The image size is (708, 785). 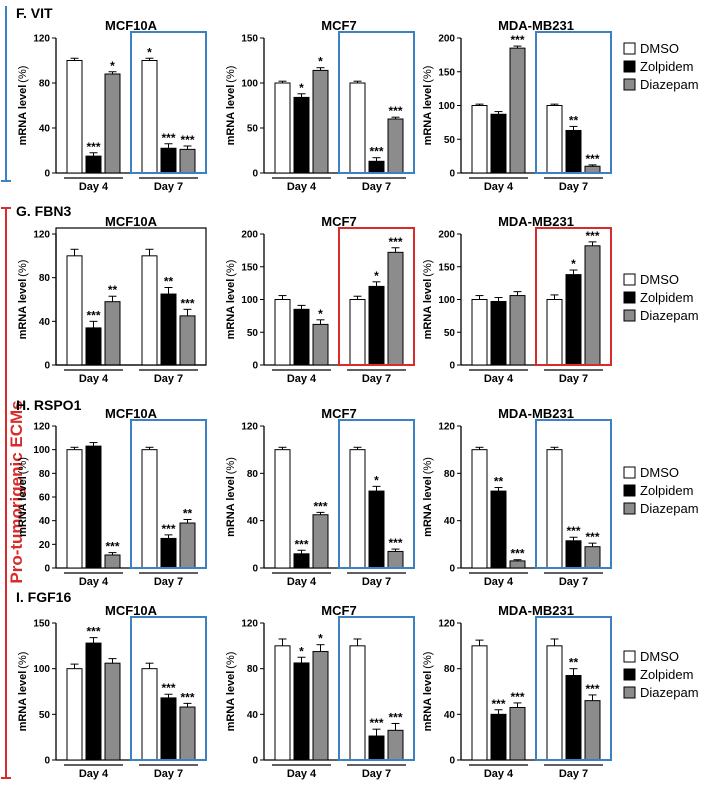 I want to click on y-tick-label: 80, so click(x=45, y=278).